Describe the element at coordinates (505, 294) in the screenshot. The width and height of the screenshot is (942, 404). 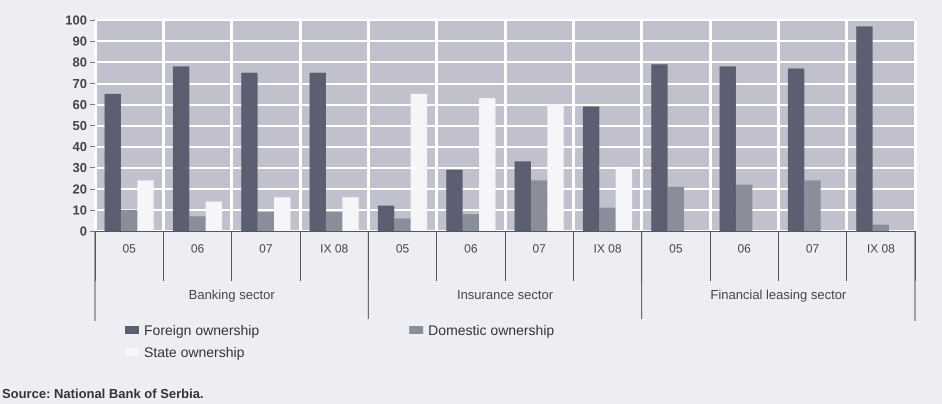
I see `text: Insurance sector` at that location.